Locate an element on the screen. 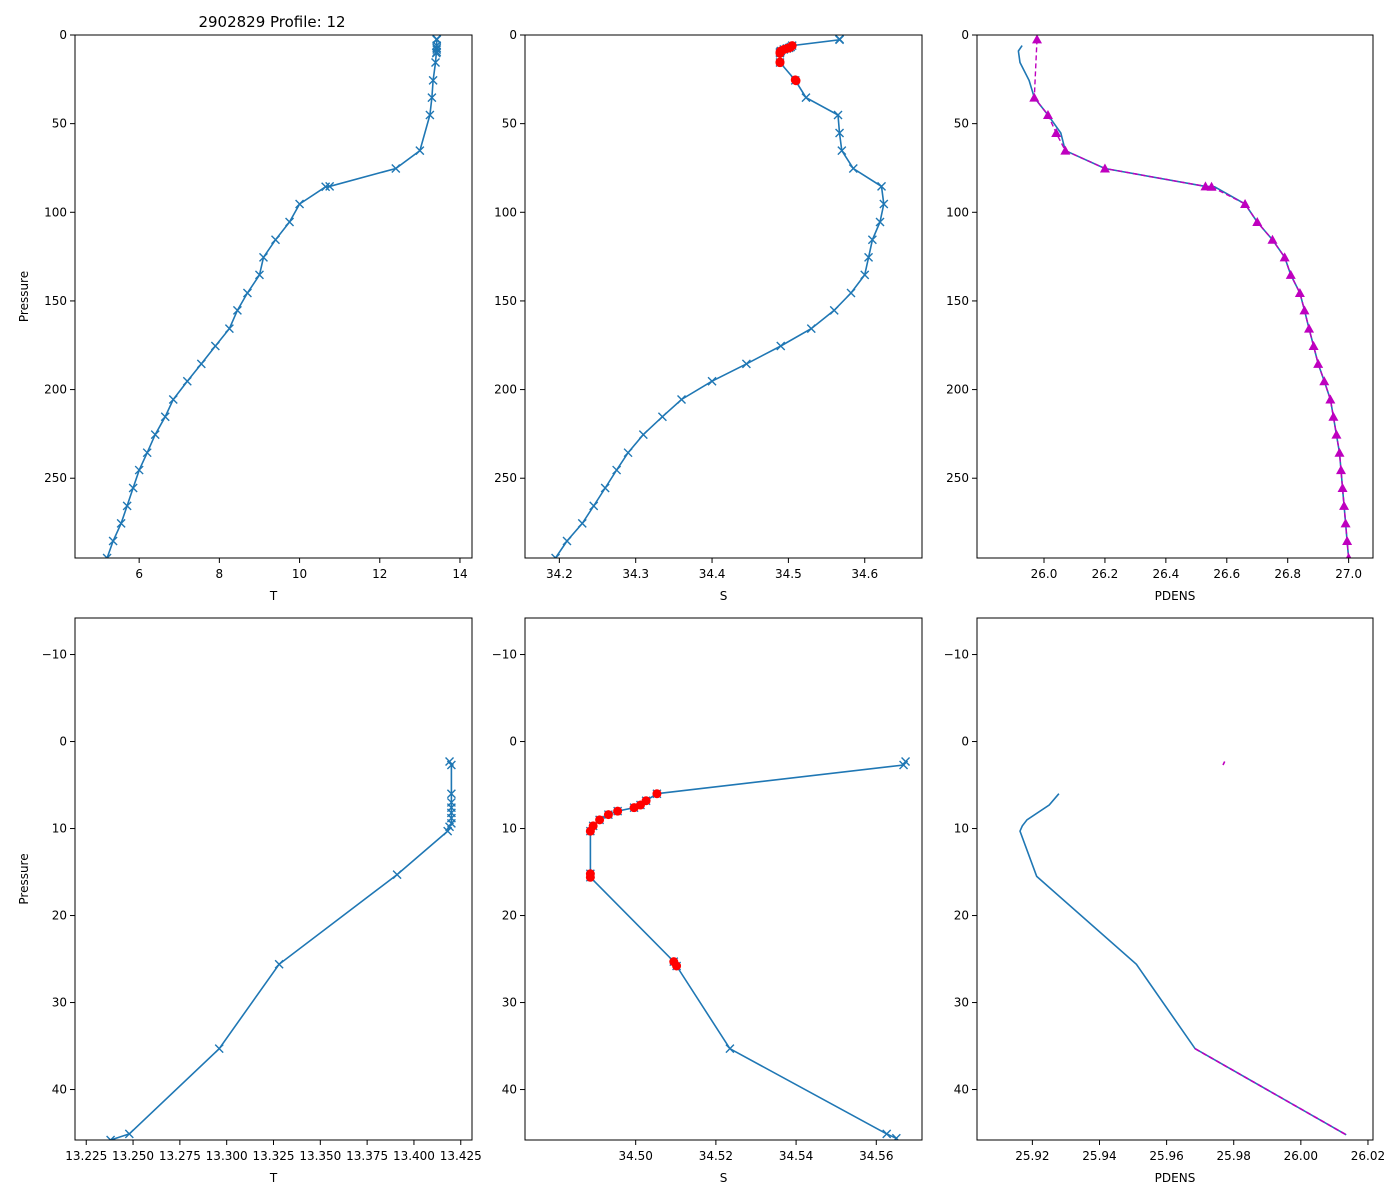 The height and width of the screenshot is (1200, 1400). y-tick-label: 50 is located at coordinates (961, 124).